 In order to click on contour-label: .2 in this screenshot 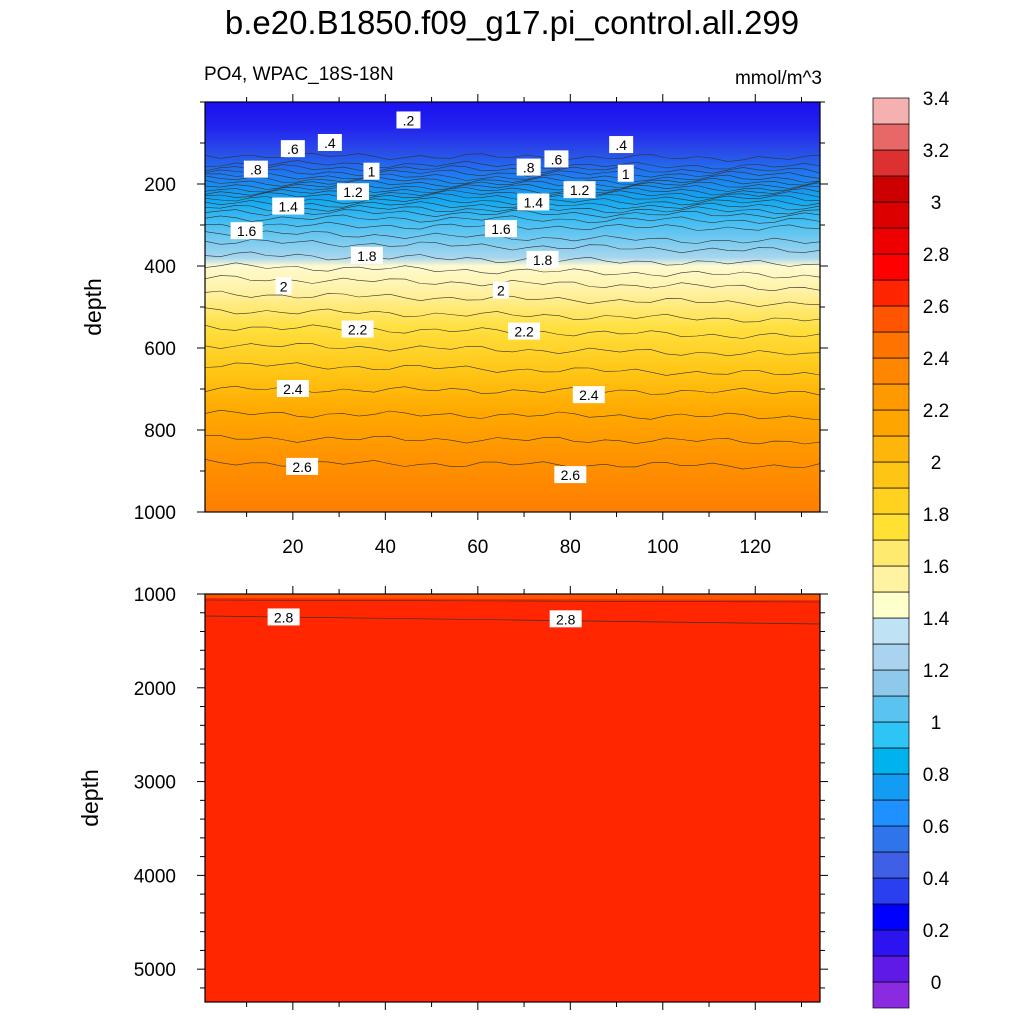, I will do `click(409, 120)`.